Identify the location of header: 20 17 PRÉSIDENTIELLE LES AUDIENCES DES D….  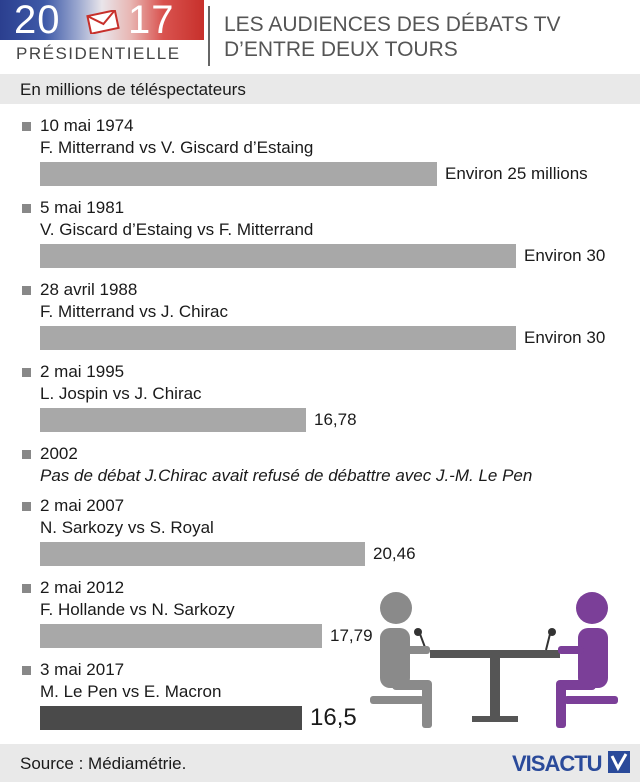
(320, 36).